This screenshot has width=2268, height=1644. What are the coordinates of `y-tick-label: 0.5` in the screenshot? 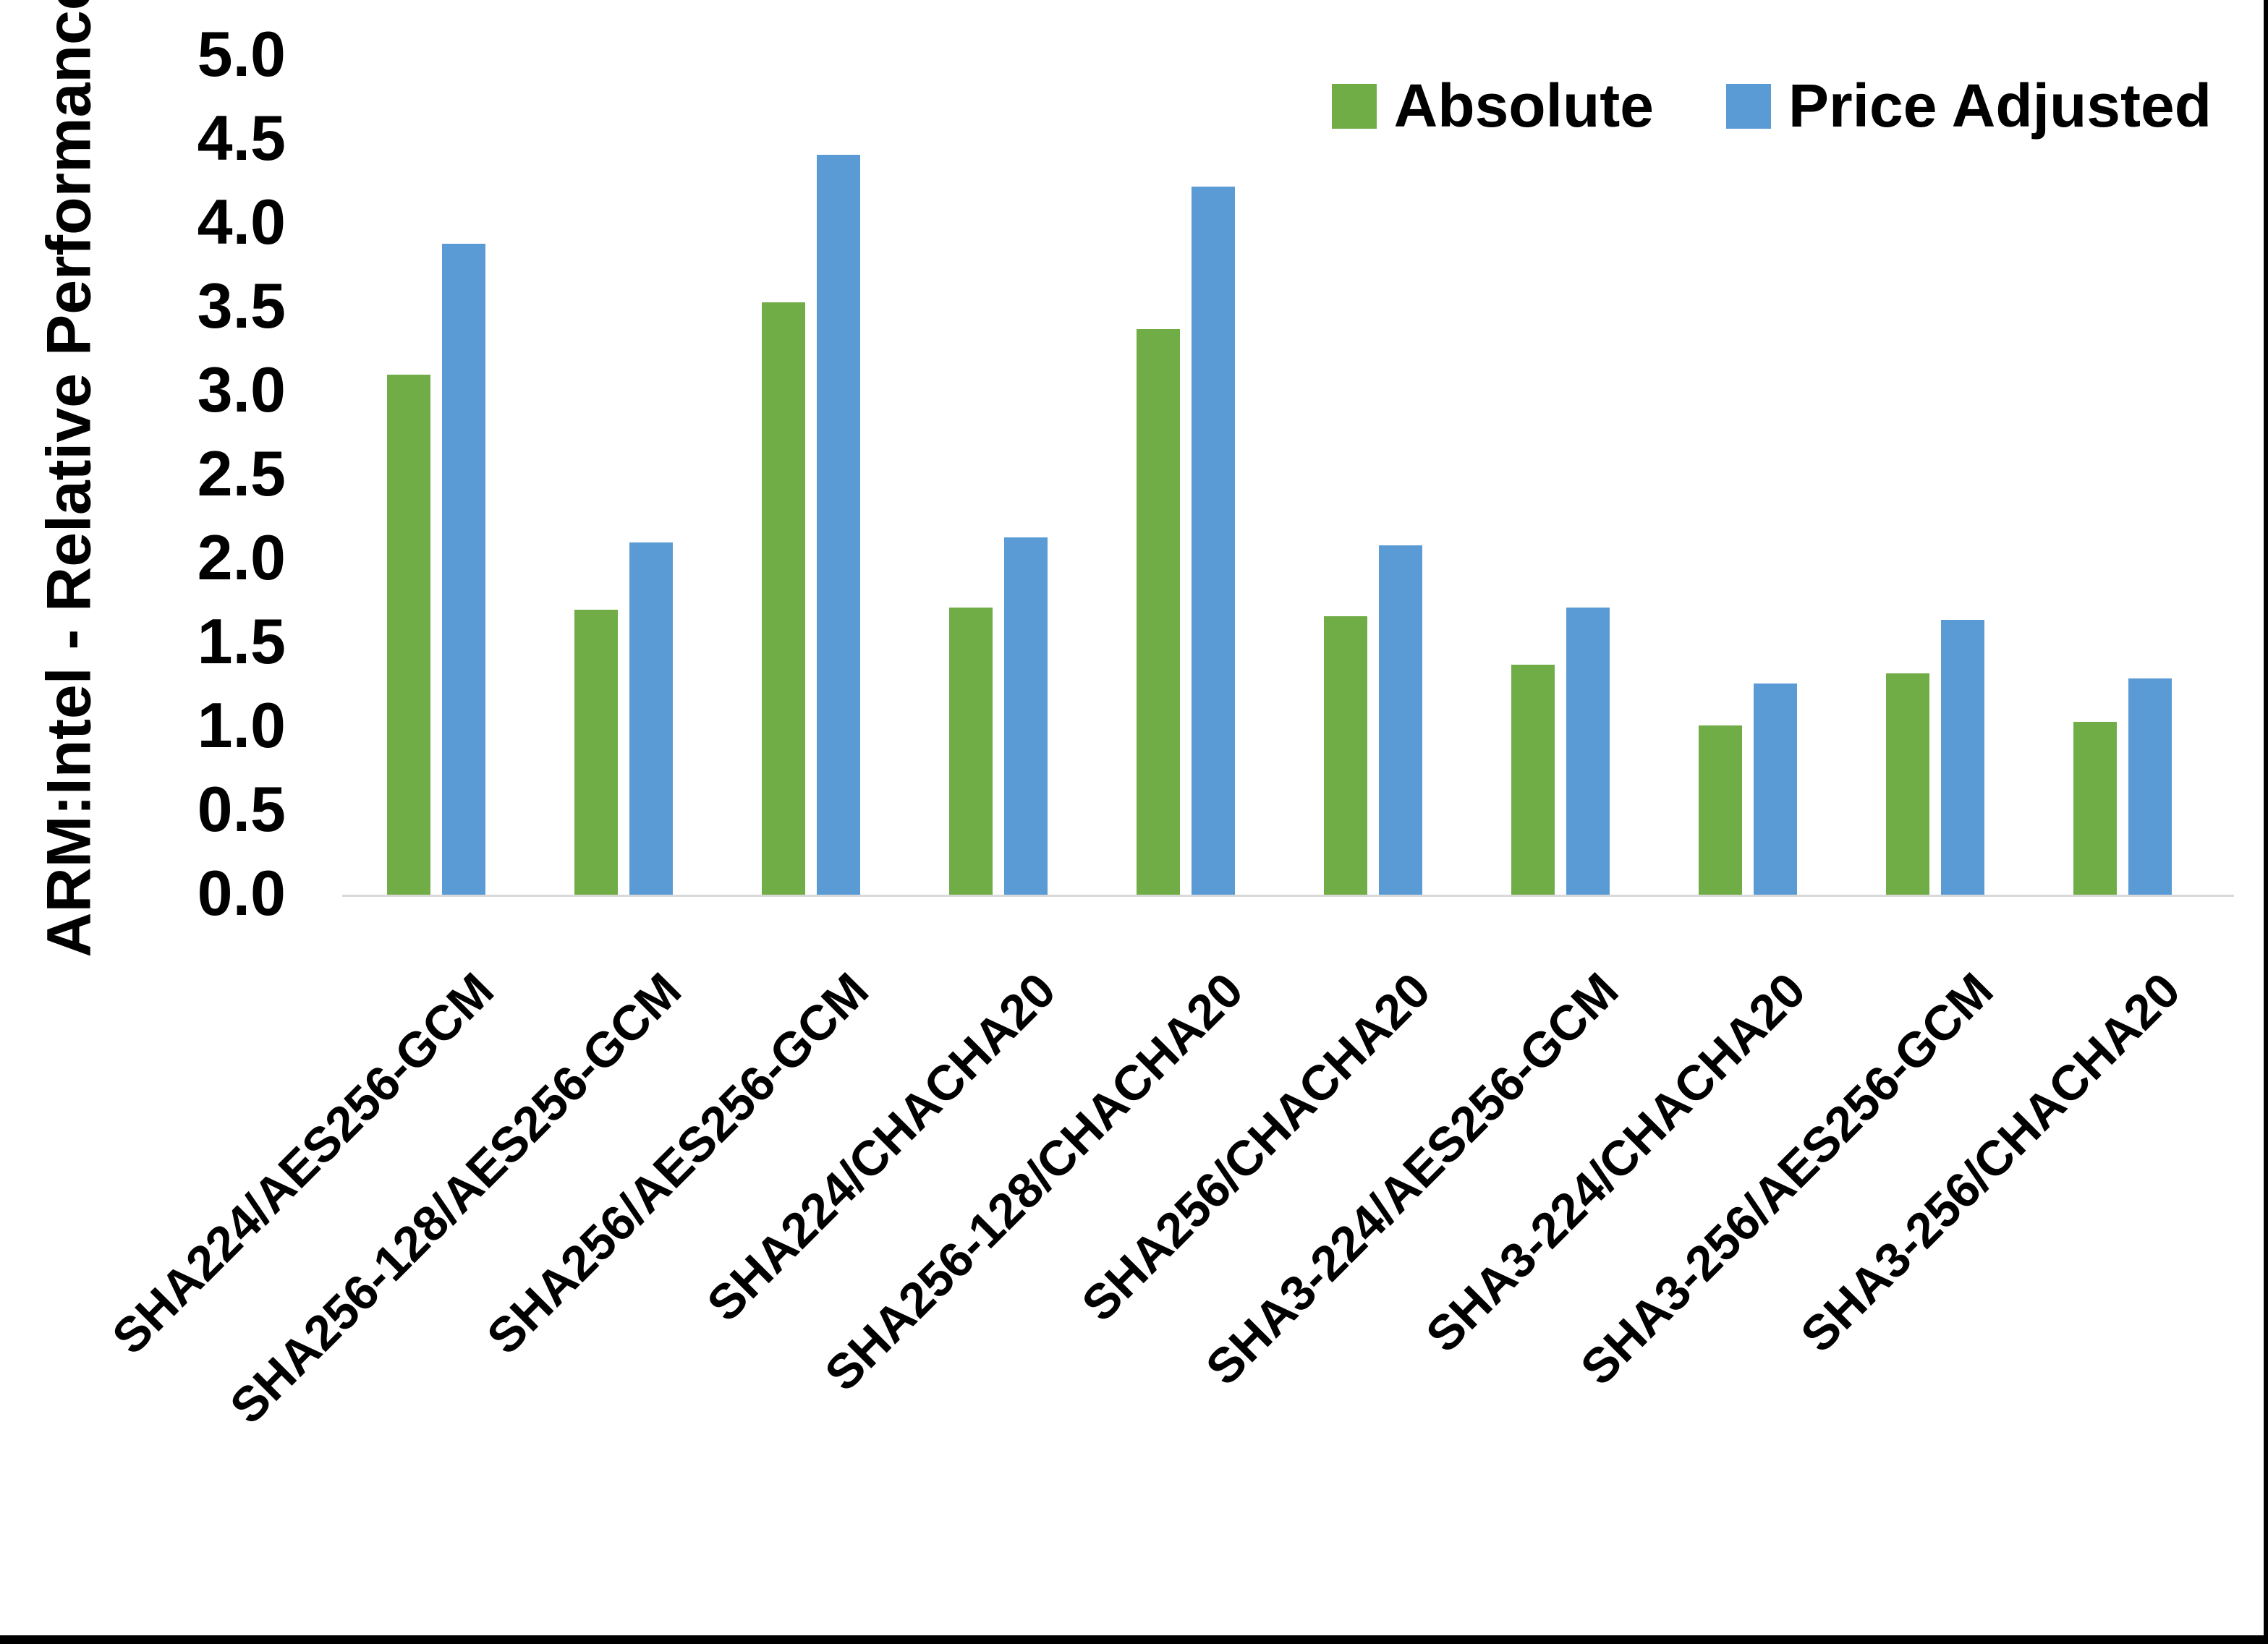 It's located at (241, 808).